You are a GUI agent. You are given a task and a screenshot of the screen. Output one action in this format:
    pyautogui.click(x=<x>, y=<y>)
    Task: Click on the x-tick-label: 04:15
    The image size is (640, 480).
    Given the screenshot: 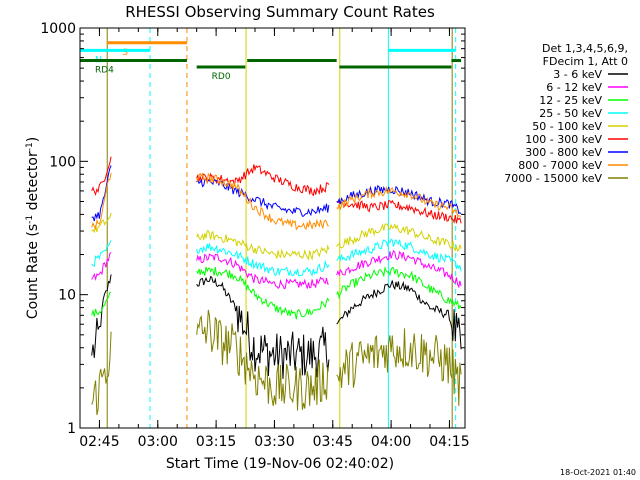 What is the action you would take?
    pyautogui.click(x=449, y=442)
    